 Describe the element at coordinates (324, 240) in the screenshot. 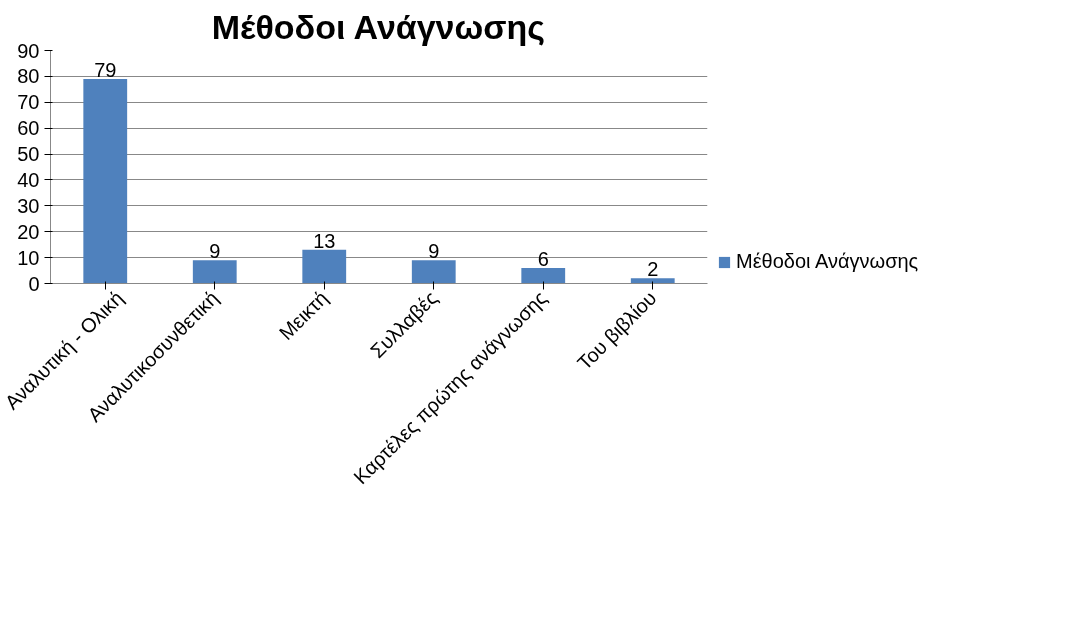

I see `data-label: 13` at that location.